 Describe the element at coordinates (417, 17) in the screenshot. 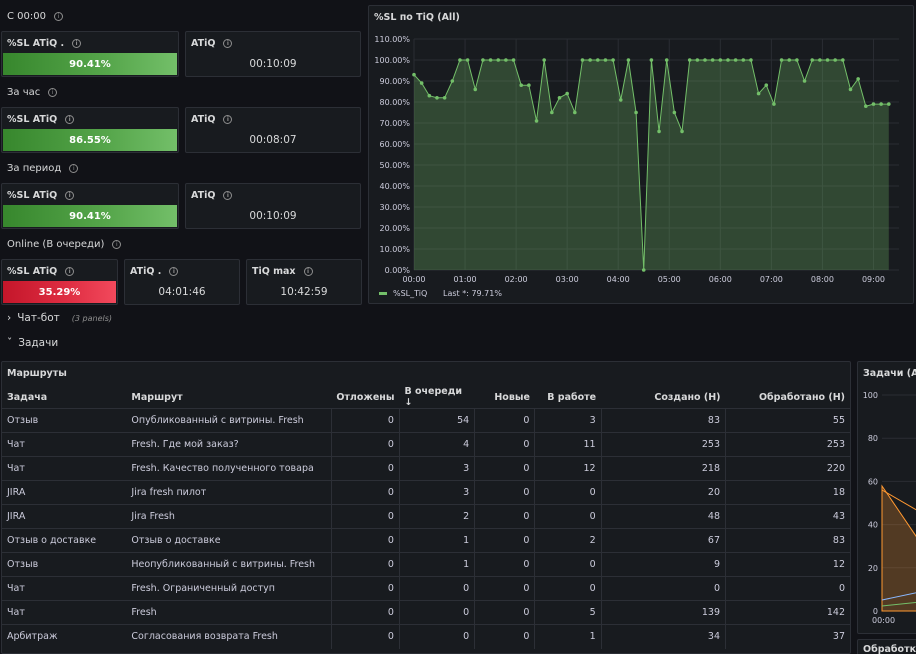

I see `panel-title: %SL по TiQ (All)` at that location.